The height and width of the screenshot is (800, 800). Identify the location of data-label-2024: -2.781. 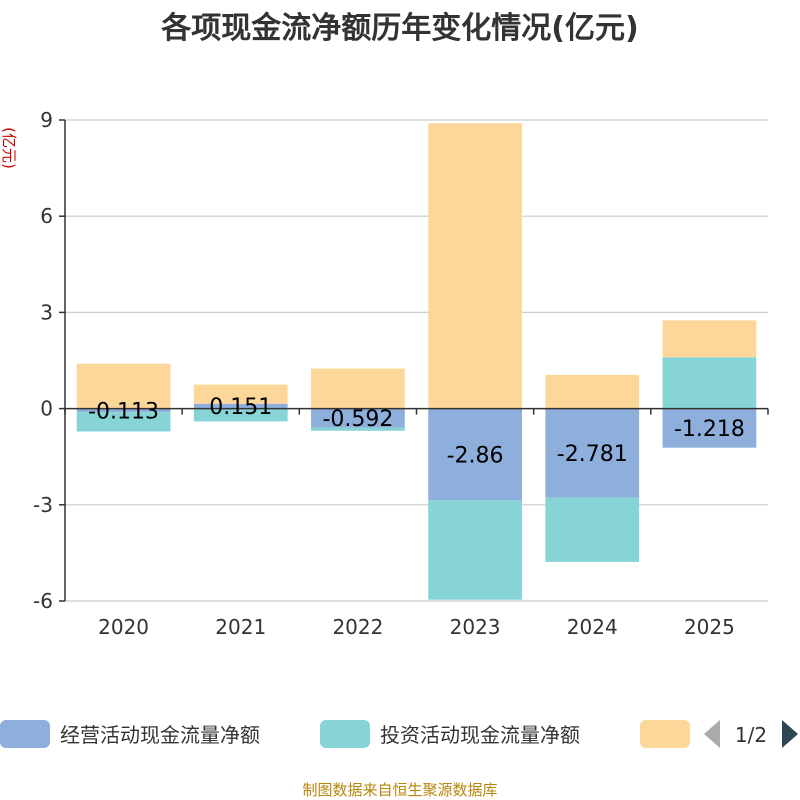
(592, 454).